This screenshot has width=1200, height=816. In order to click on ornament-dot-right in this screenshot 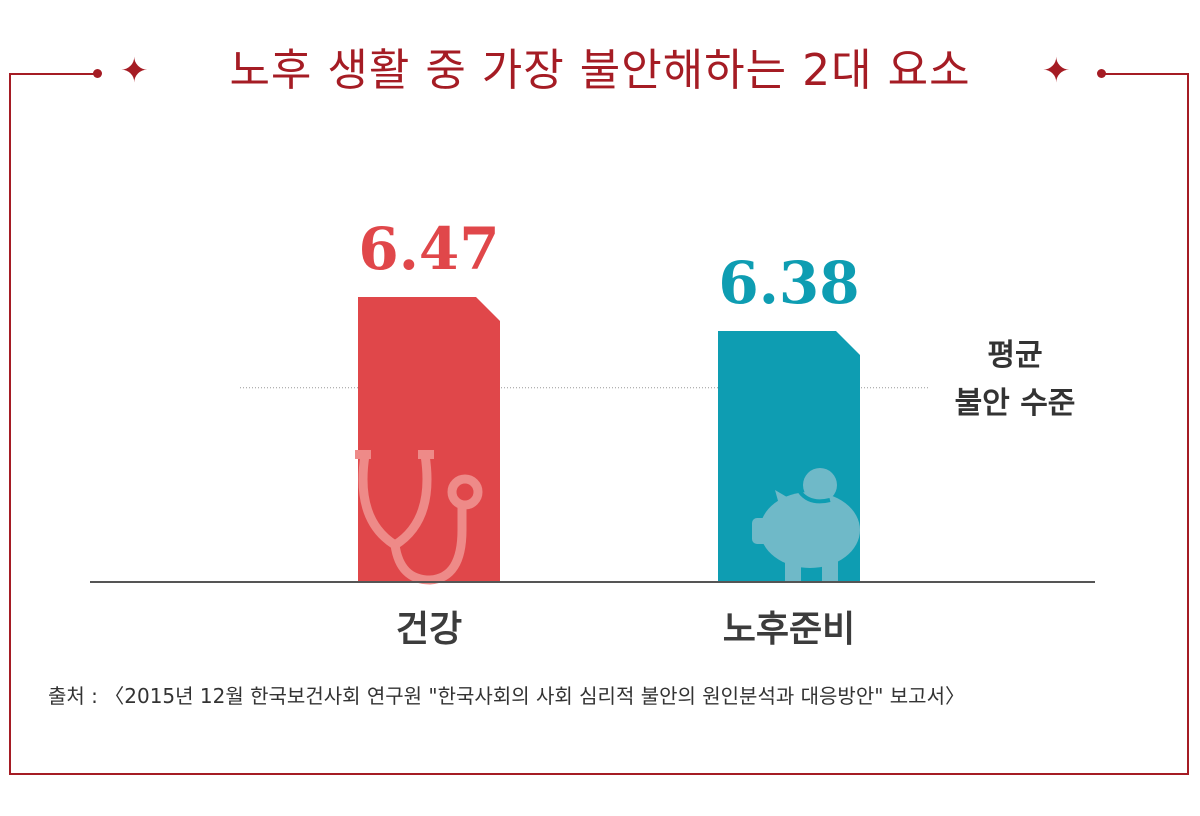, I will do `click(1101, 73)`.